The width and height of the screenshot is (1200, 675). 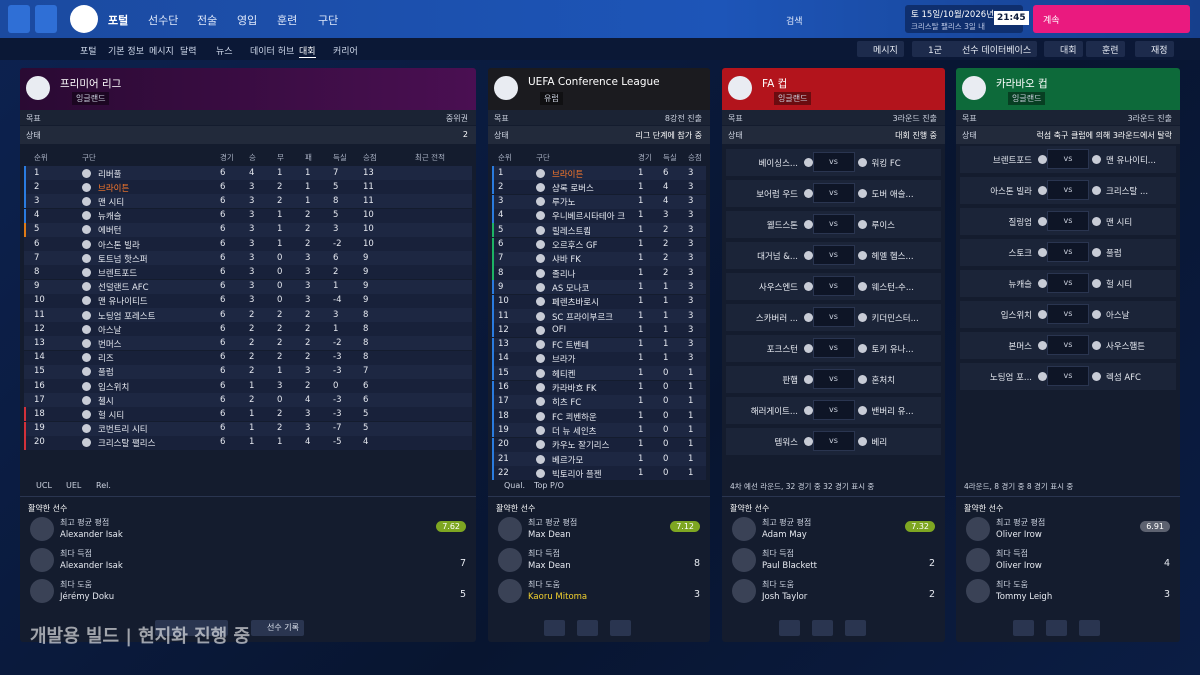 What do you see at coordinates (39, 314) in the screenshot?
I see `table-cell: 11` at bounding box center [39, 314].